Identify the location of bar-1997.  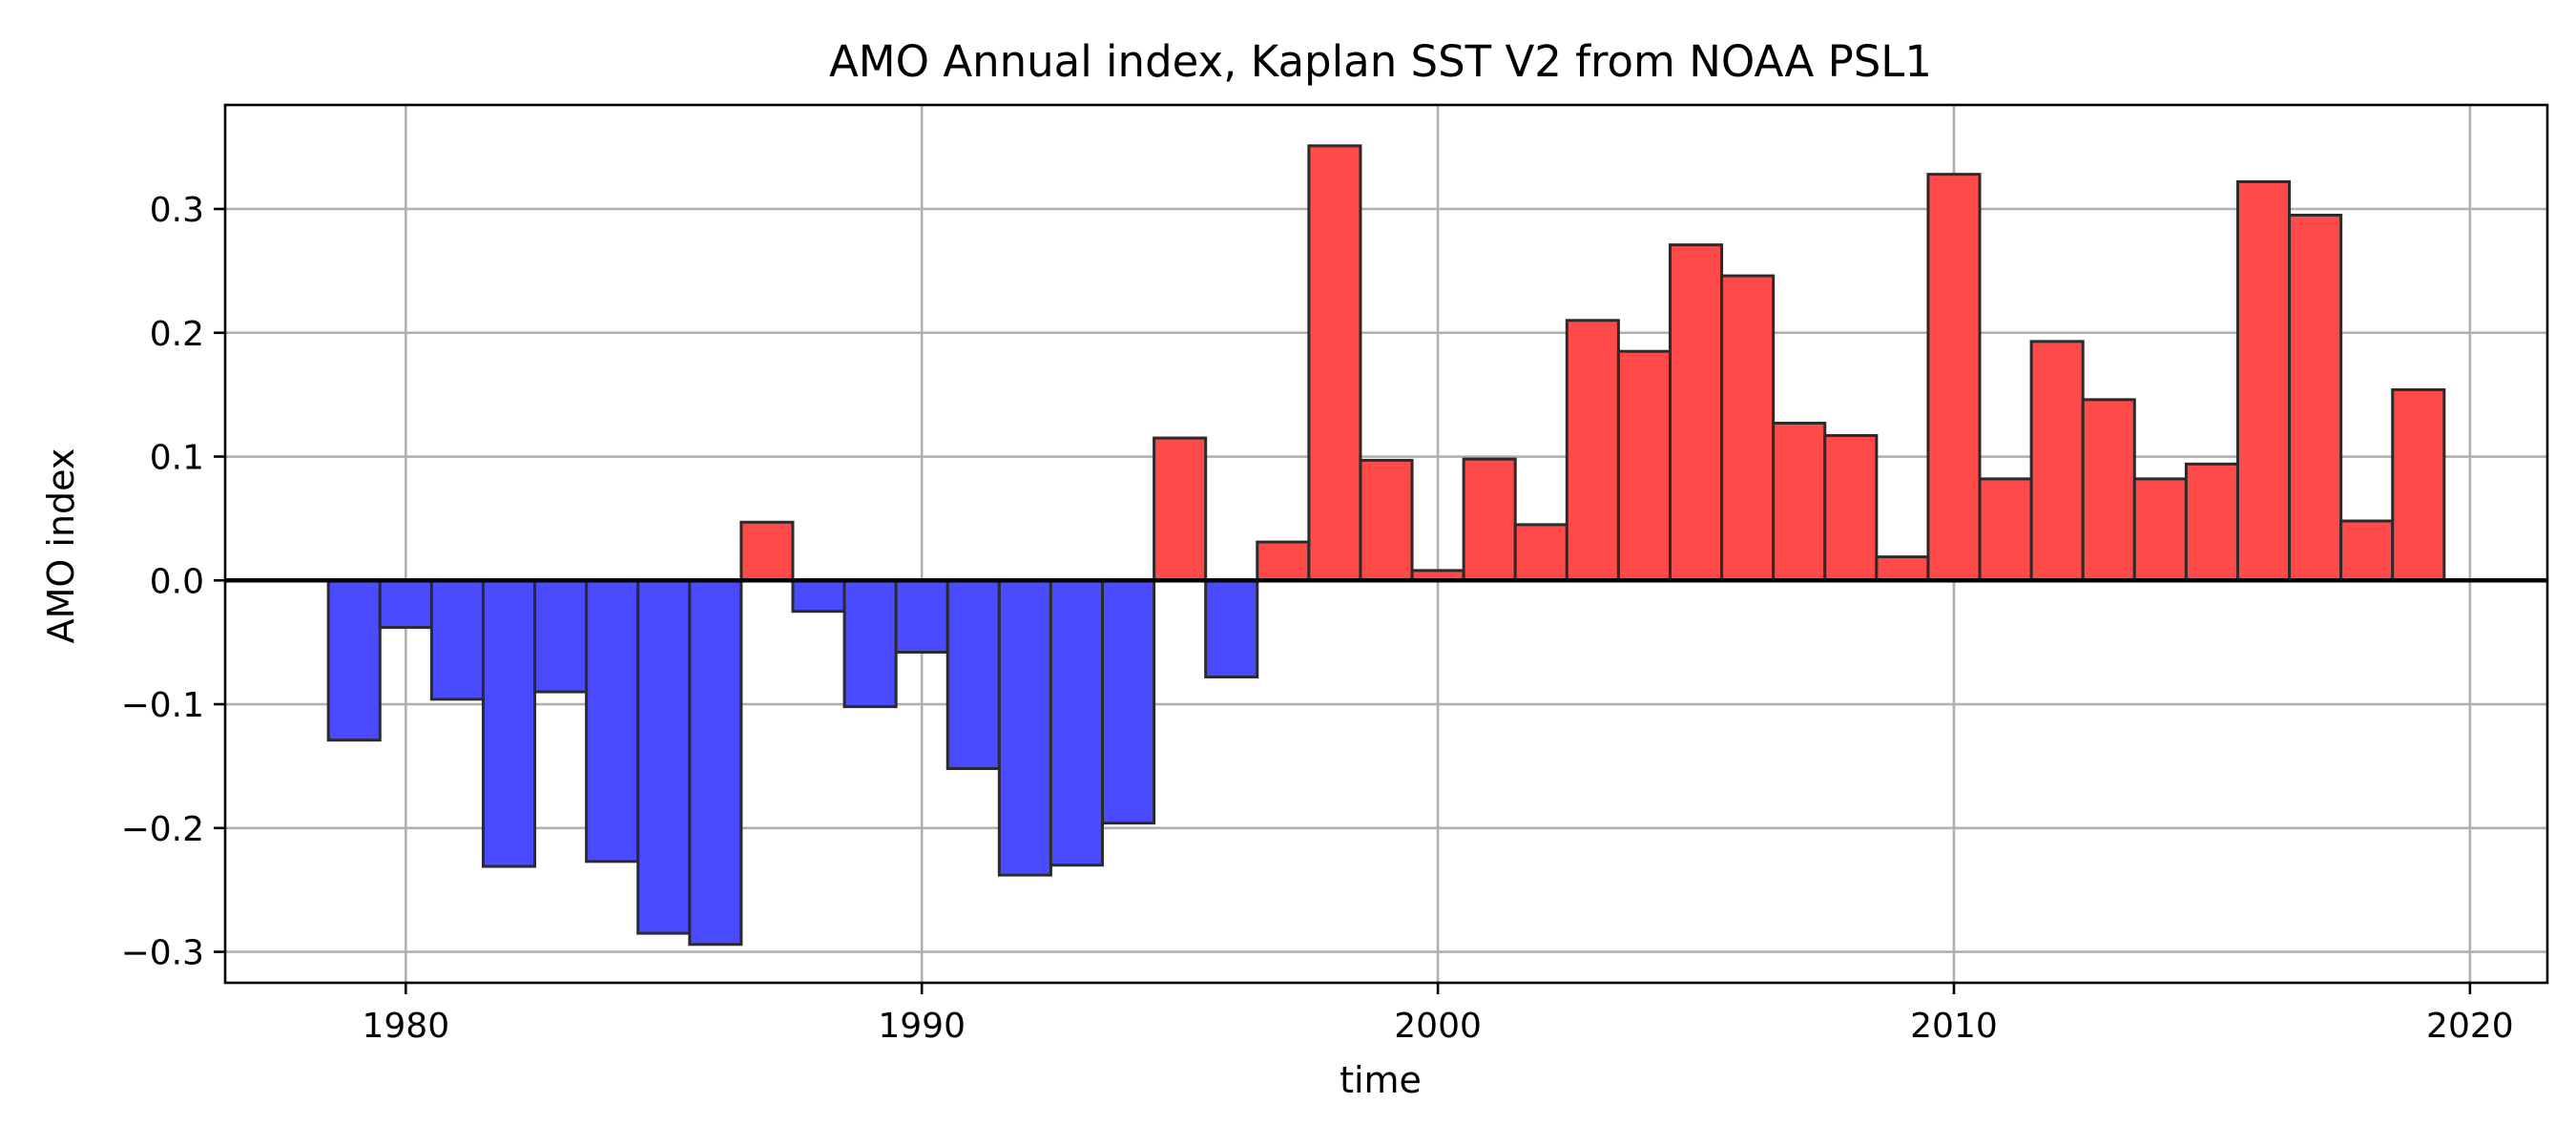
(1283, 561).